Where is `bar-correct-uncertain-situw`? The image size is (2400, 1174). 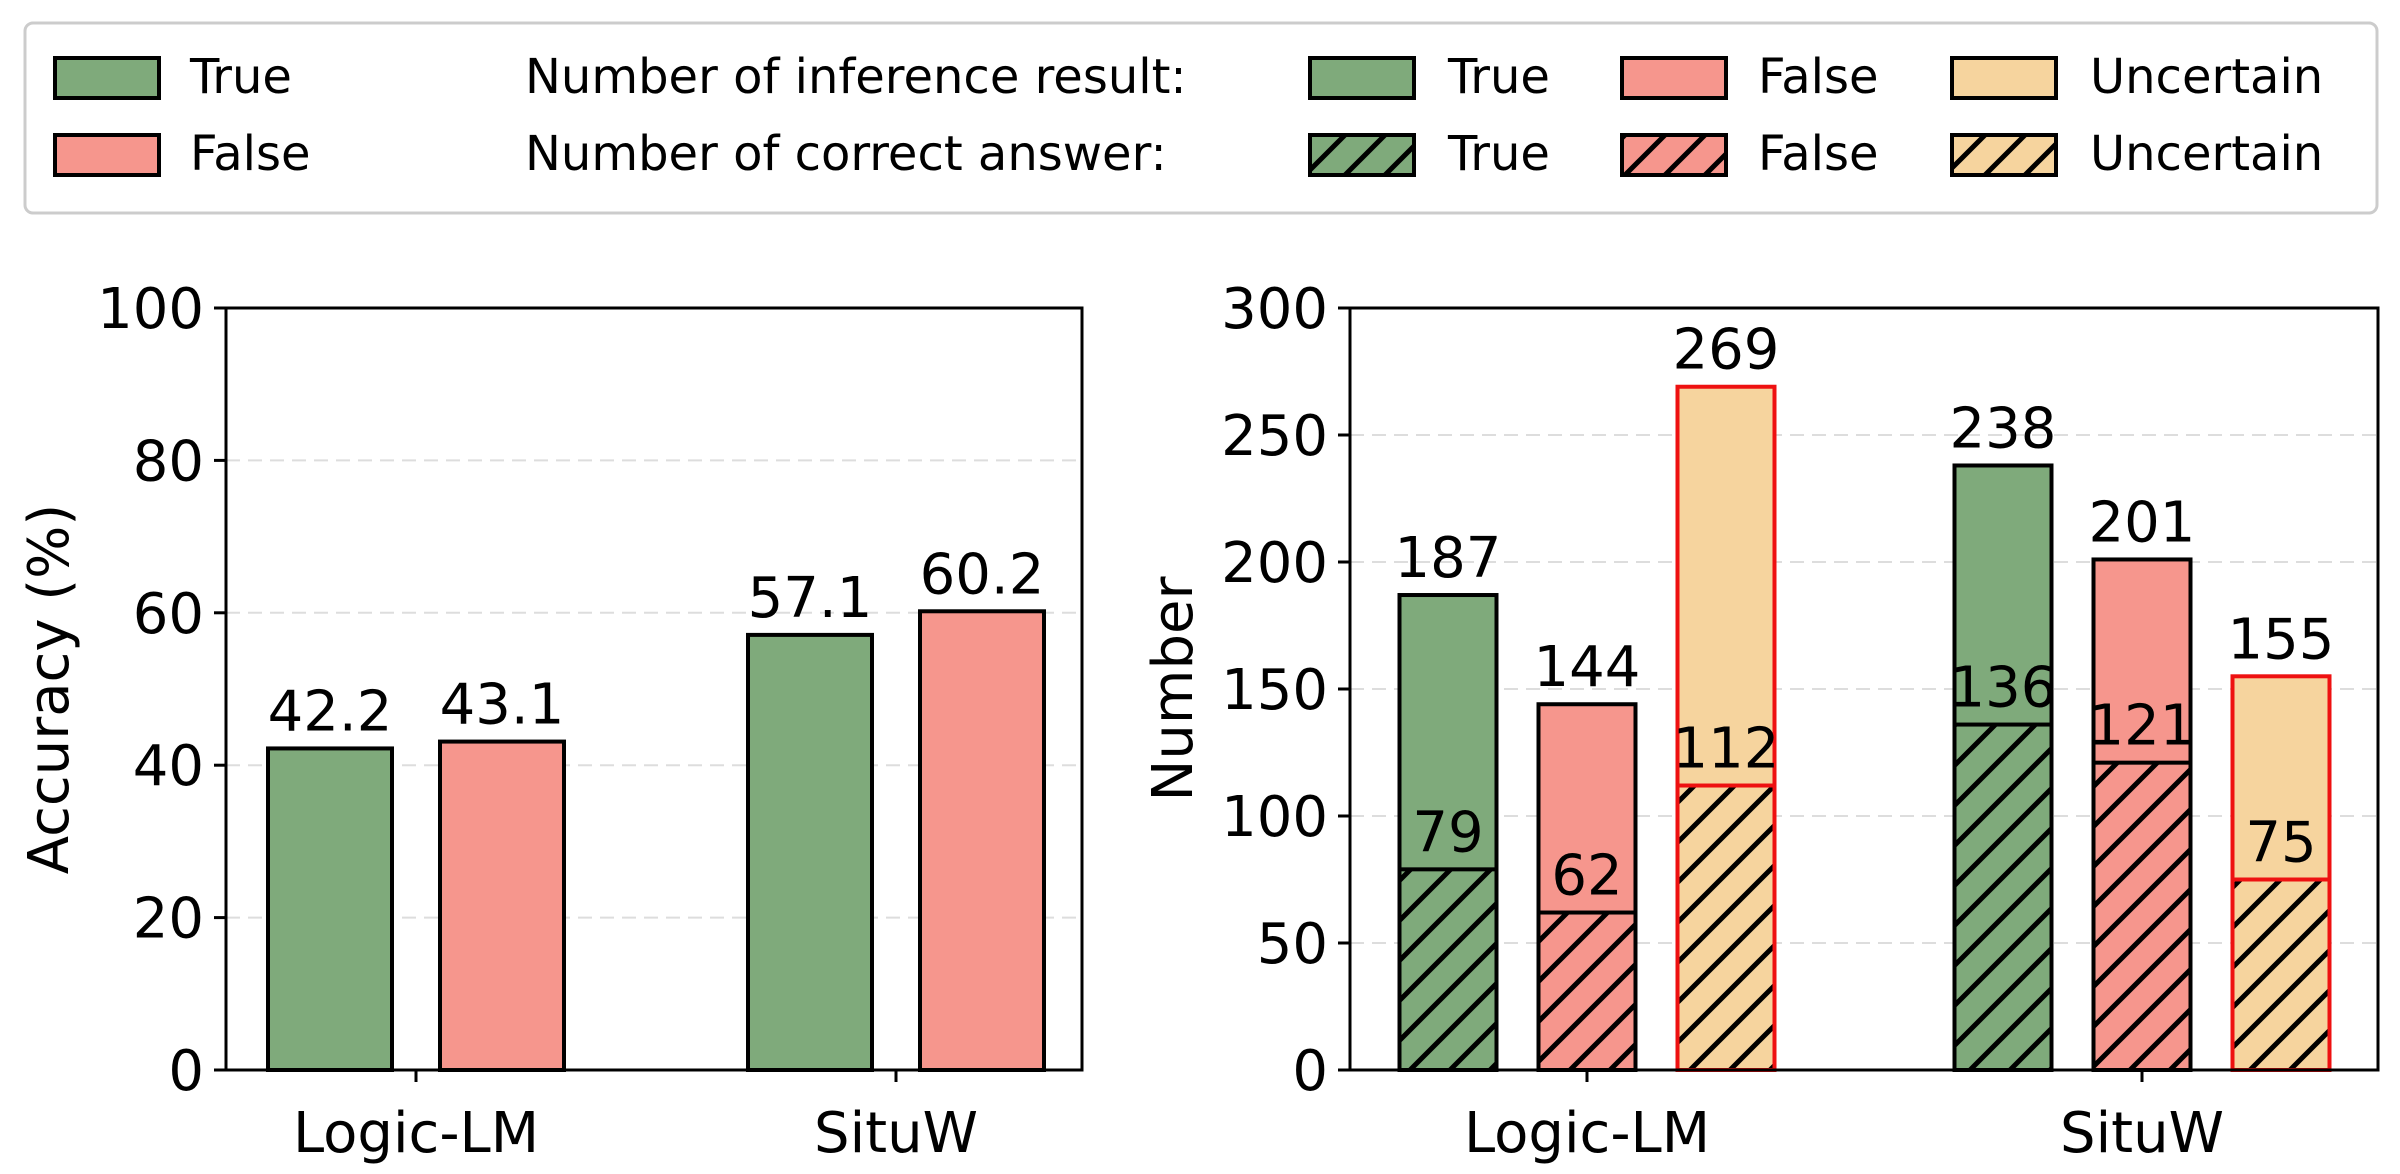
bar-correct-uncertain-situw is located at coordinates (2281, 974).